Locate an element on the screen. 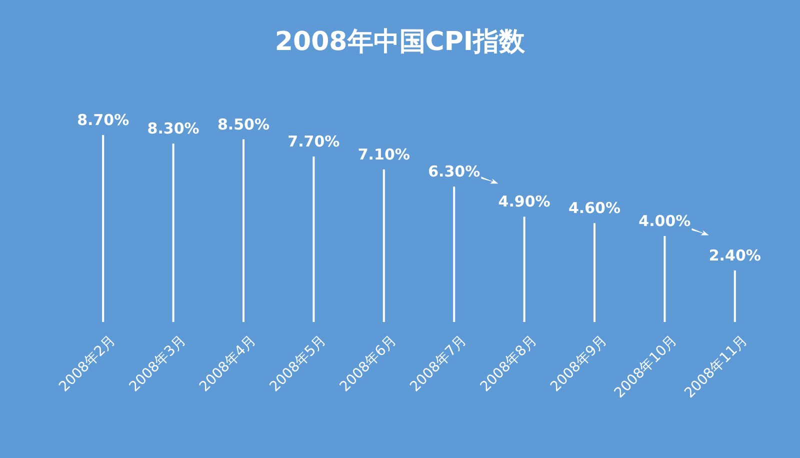  data-label: 6.30% is located at coordinates (454, 171).